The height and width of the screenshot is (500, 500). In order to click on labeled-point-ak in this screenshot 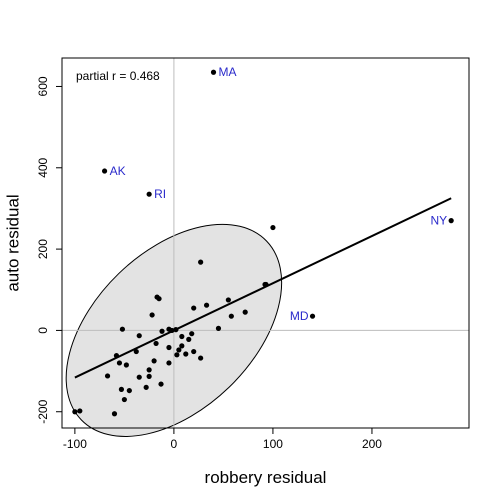, I will do `click(104, 171)`.